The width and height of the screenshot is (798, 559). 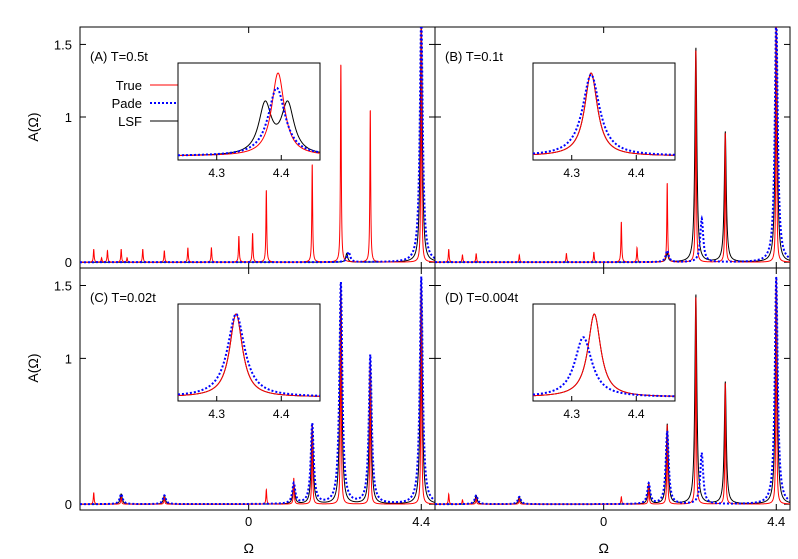 What do you see at coordinates (129, 85) in the screenshot?
I see `legend-label-true: True` at bounding box center [129, 85].